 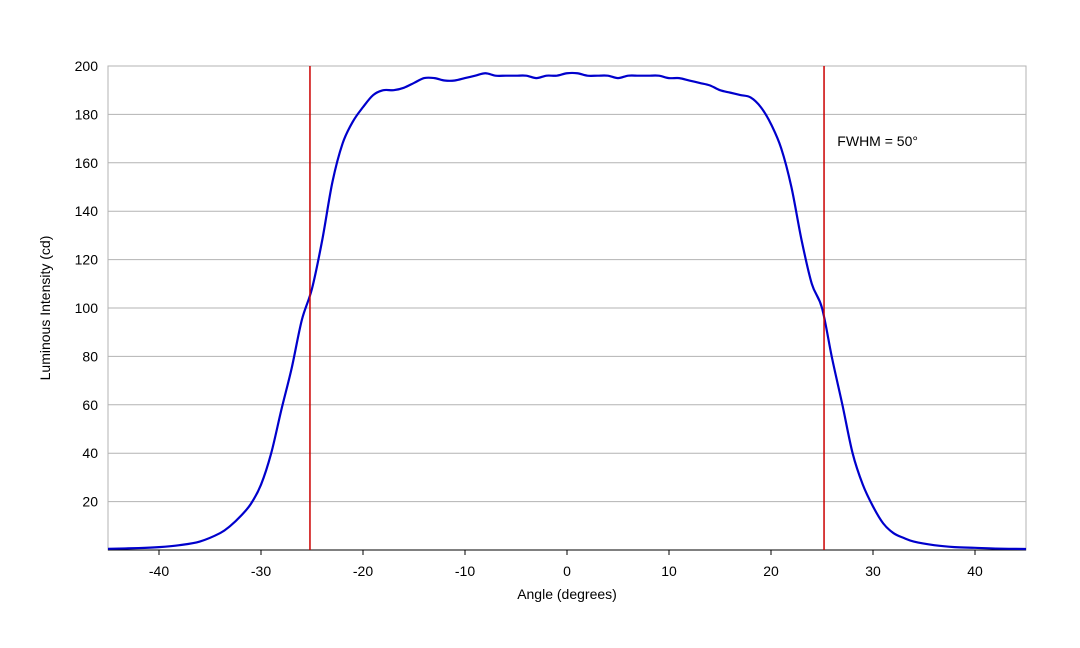 What do you see at coordinates (771, 571) in the screenshot?
I see `x-tick-label: 20` at bounding box center [771, 571].